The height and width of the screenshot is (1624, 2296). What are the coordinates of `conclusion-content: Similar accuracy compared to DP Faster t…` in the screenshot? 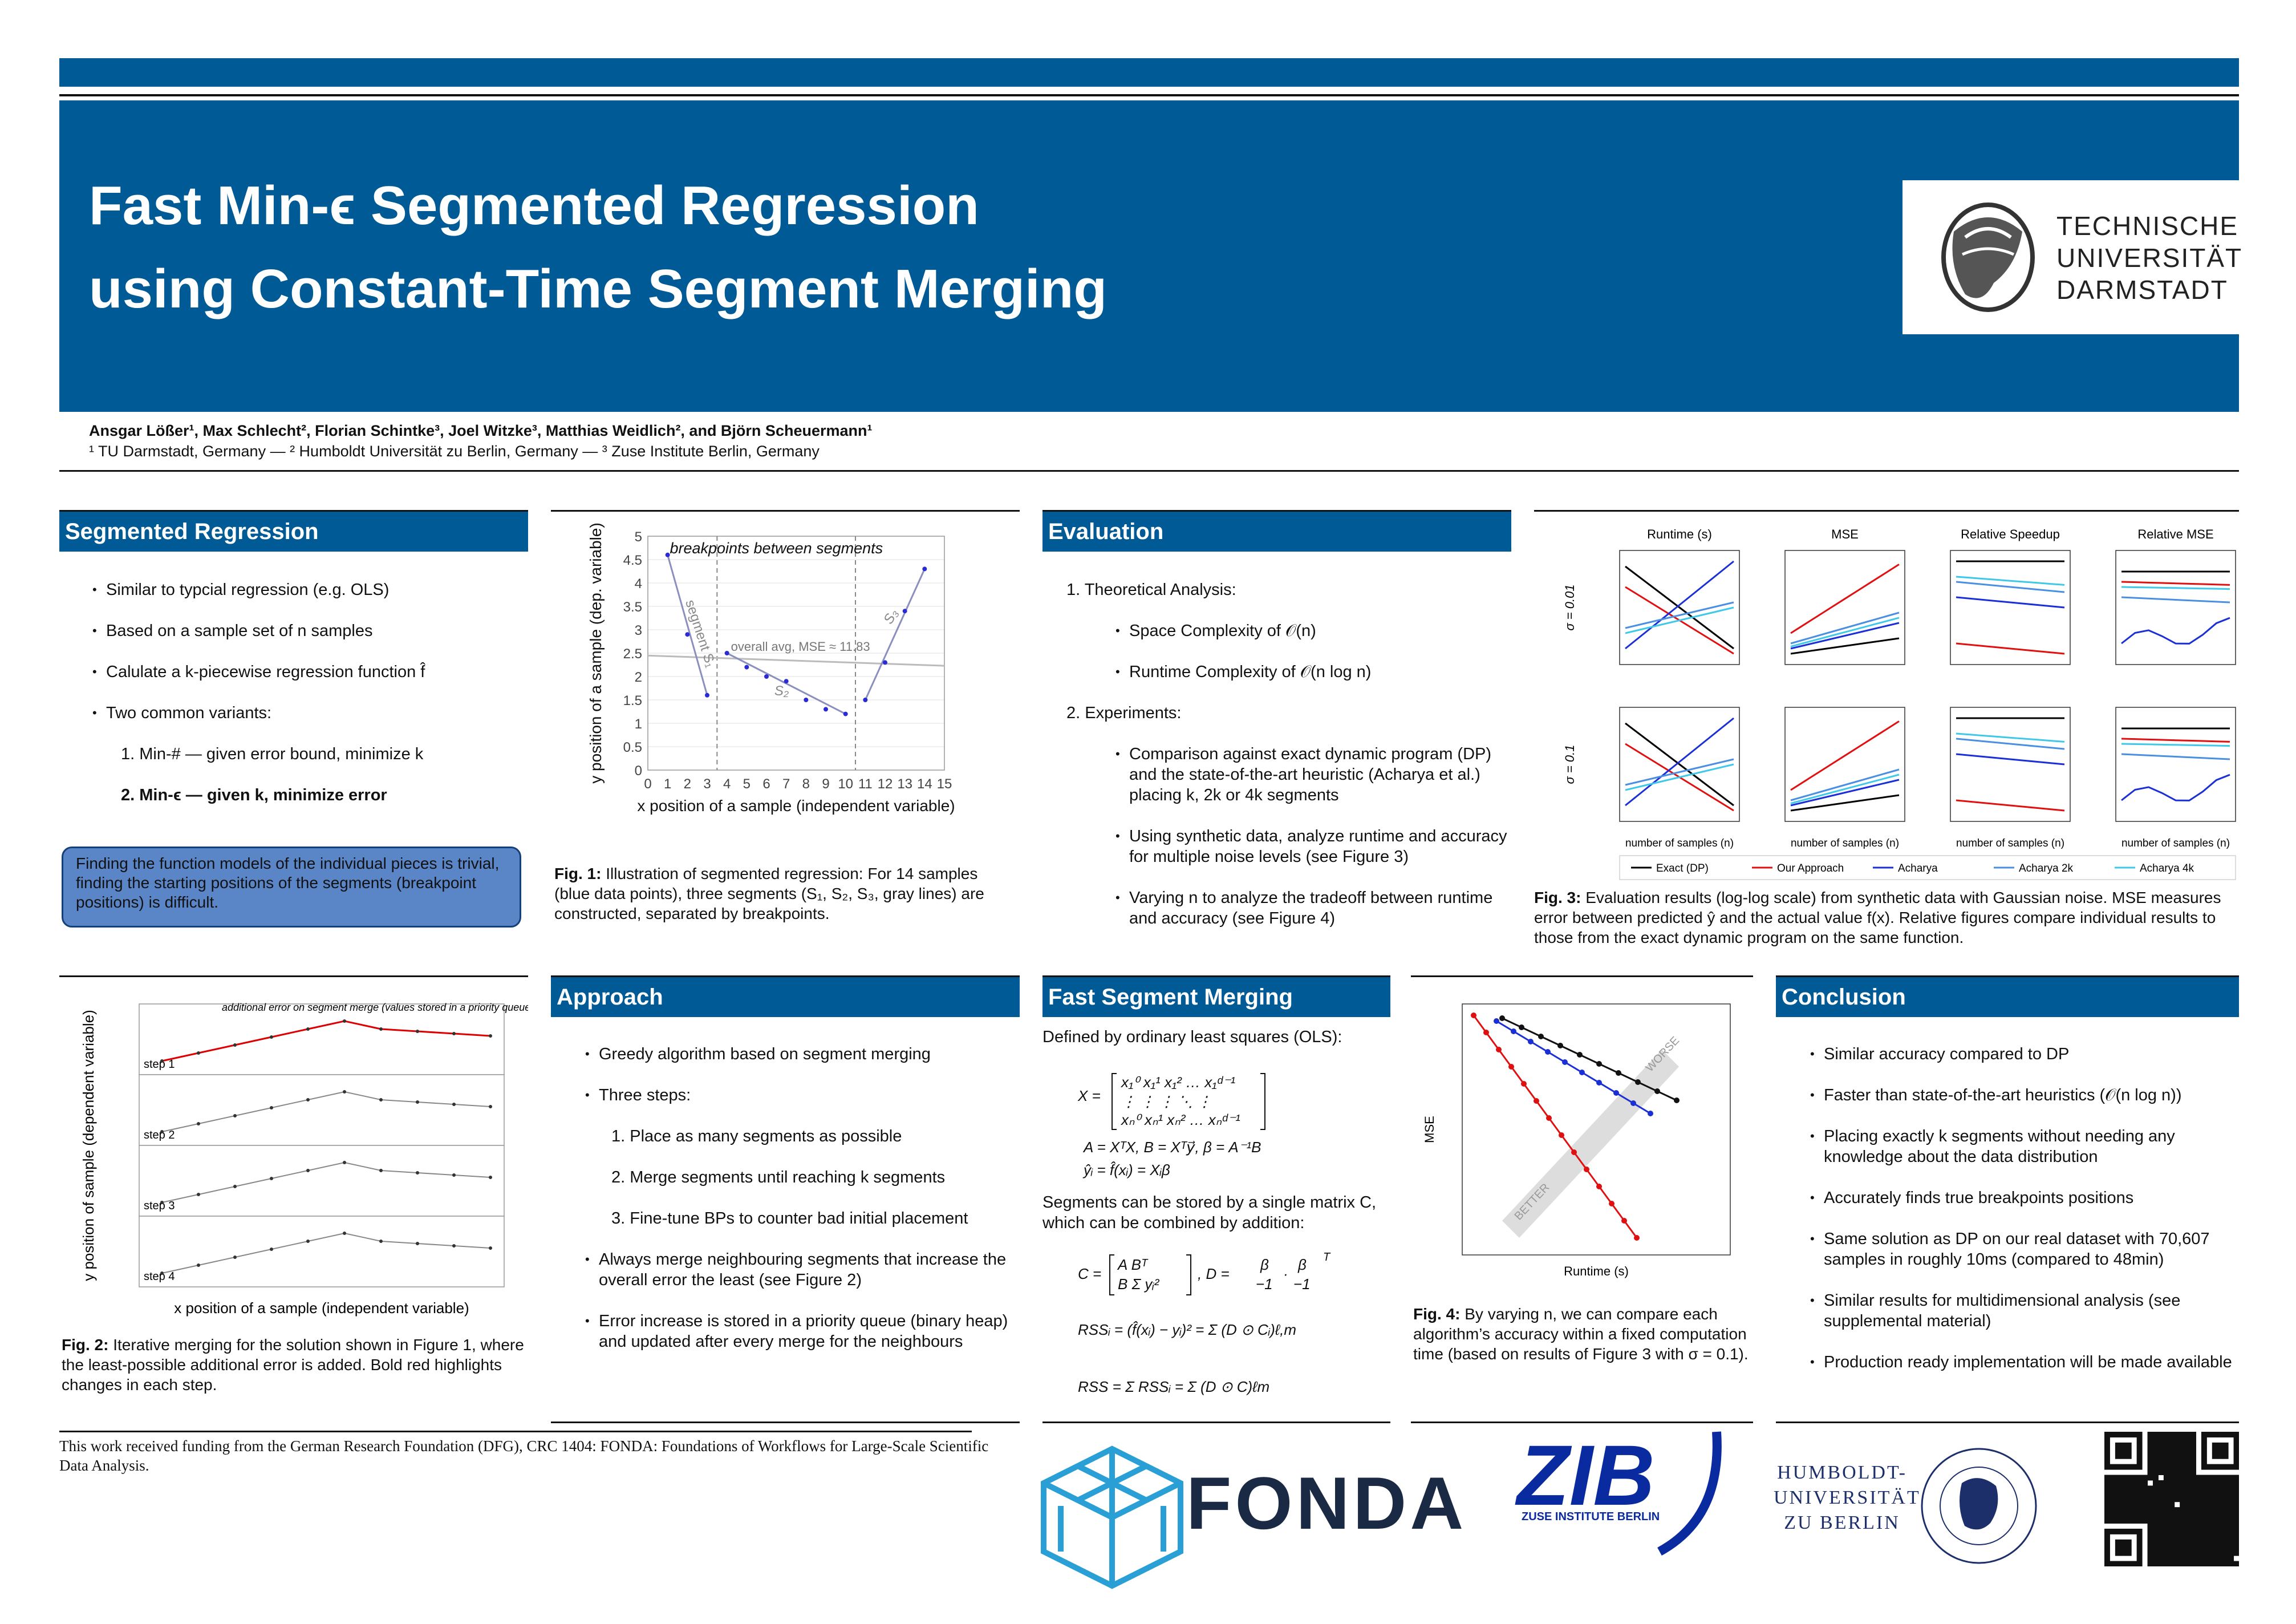 It's located at (2021, 1219).